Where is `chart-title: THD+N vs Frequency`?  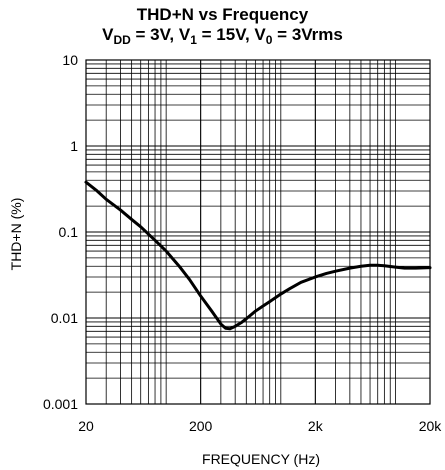
chart-title: THD+N vs Frequency is located at coordinates (222, 14).